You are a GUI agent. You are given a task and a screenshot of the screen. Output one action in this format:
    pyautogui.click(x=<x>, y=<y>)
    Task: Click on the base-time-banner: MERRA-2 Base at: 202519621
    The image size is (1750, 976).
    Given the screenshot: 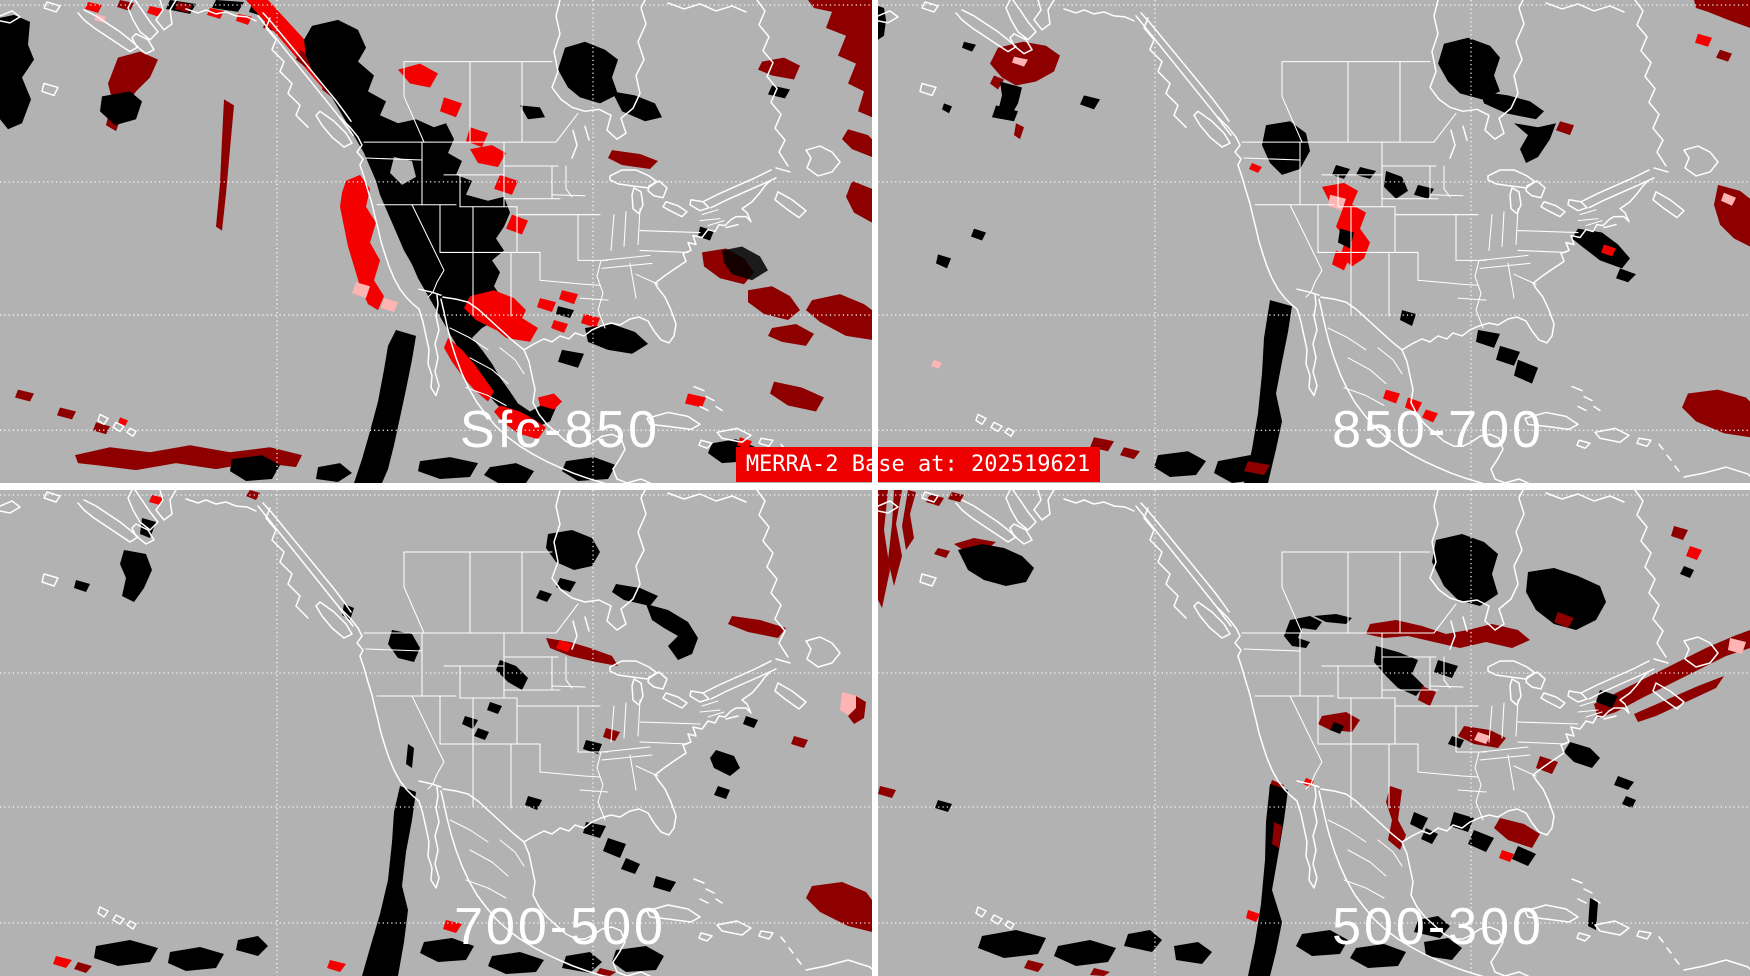 What is the action you would take?
    pyautogui.click(x=918, y=464)
    